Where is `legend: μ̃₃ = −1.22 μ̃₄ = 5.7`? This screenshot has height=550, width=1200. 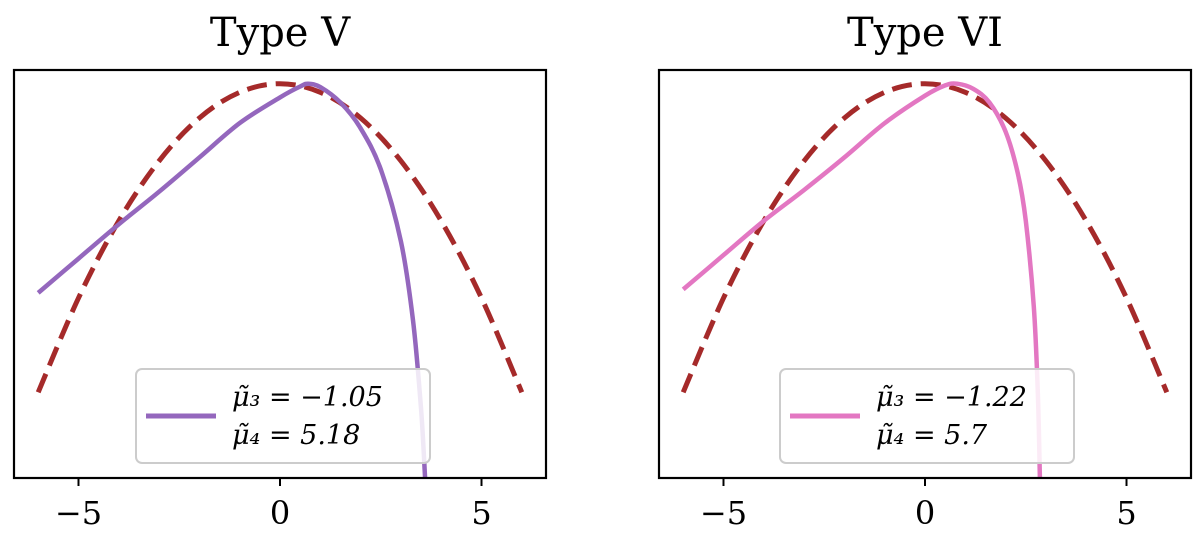
legend: μ̃₃ = −1.22 μ̃₄ = 5.7 is located at coordinates (927, 416).